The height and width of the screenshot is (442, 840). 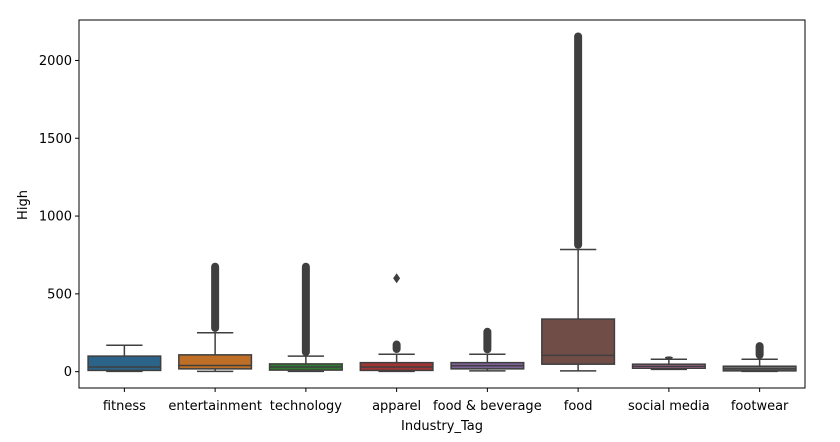 What do you see at coordinates (55, 217) in the screenshot?
I see `y-tick-label: 1000` at bounding box center [55, 217].